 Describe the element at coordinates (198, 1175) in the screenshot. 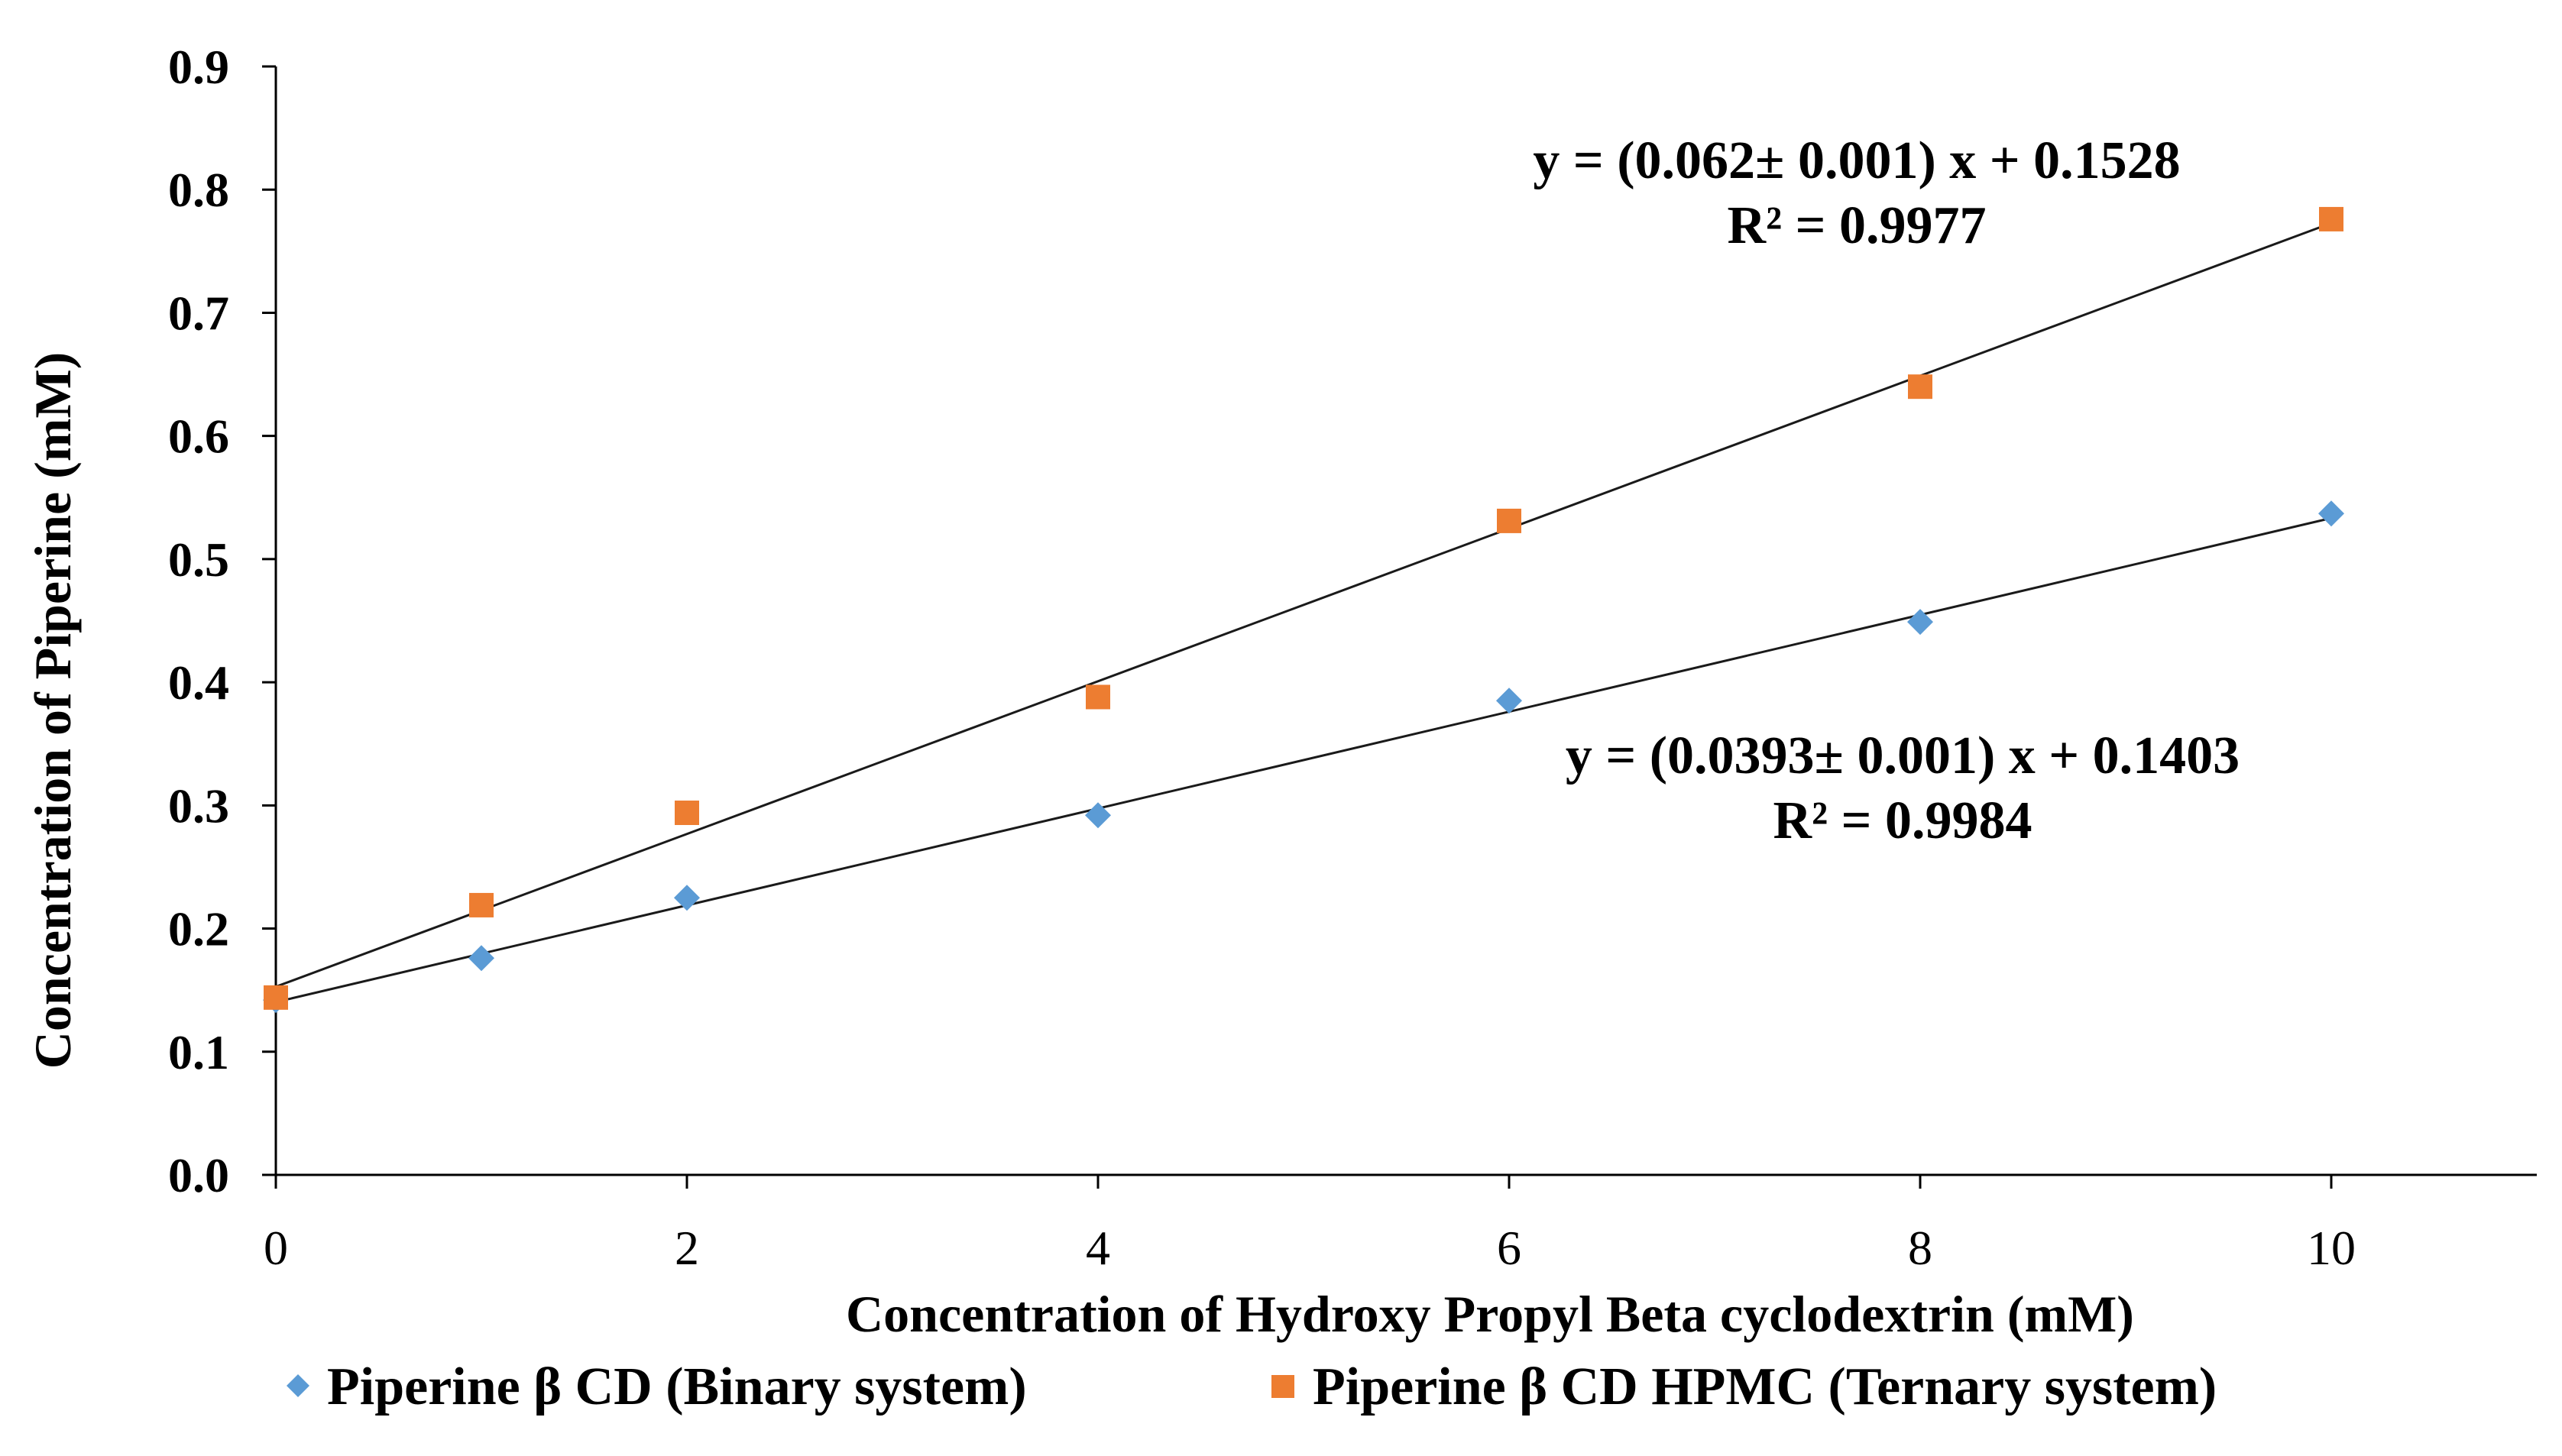

I see `y-tick-label: 0.0` at that location.